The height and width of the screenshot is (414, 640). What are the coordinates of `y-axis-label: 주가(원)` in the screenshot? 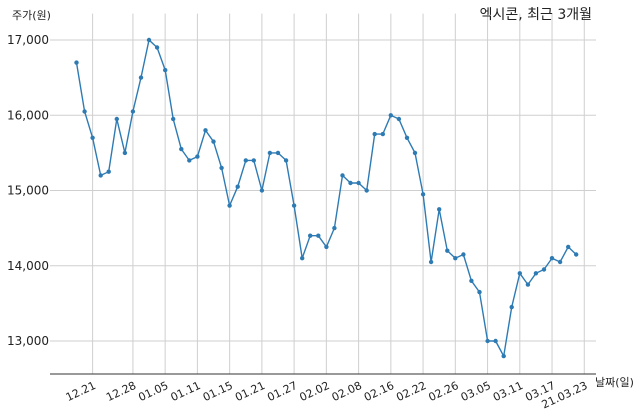 It's located at (31, 15).